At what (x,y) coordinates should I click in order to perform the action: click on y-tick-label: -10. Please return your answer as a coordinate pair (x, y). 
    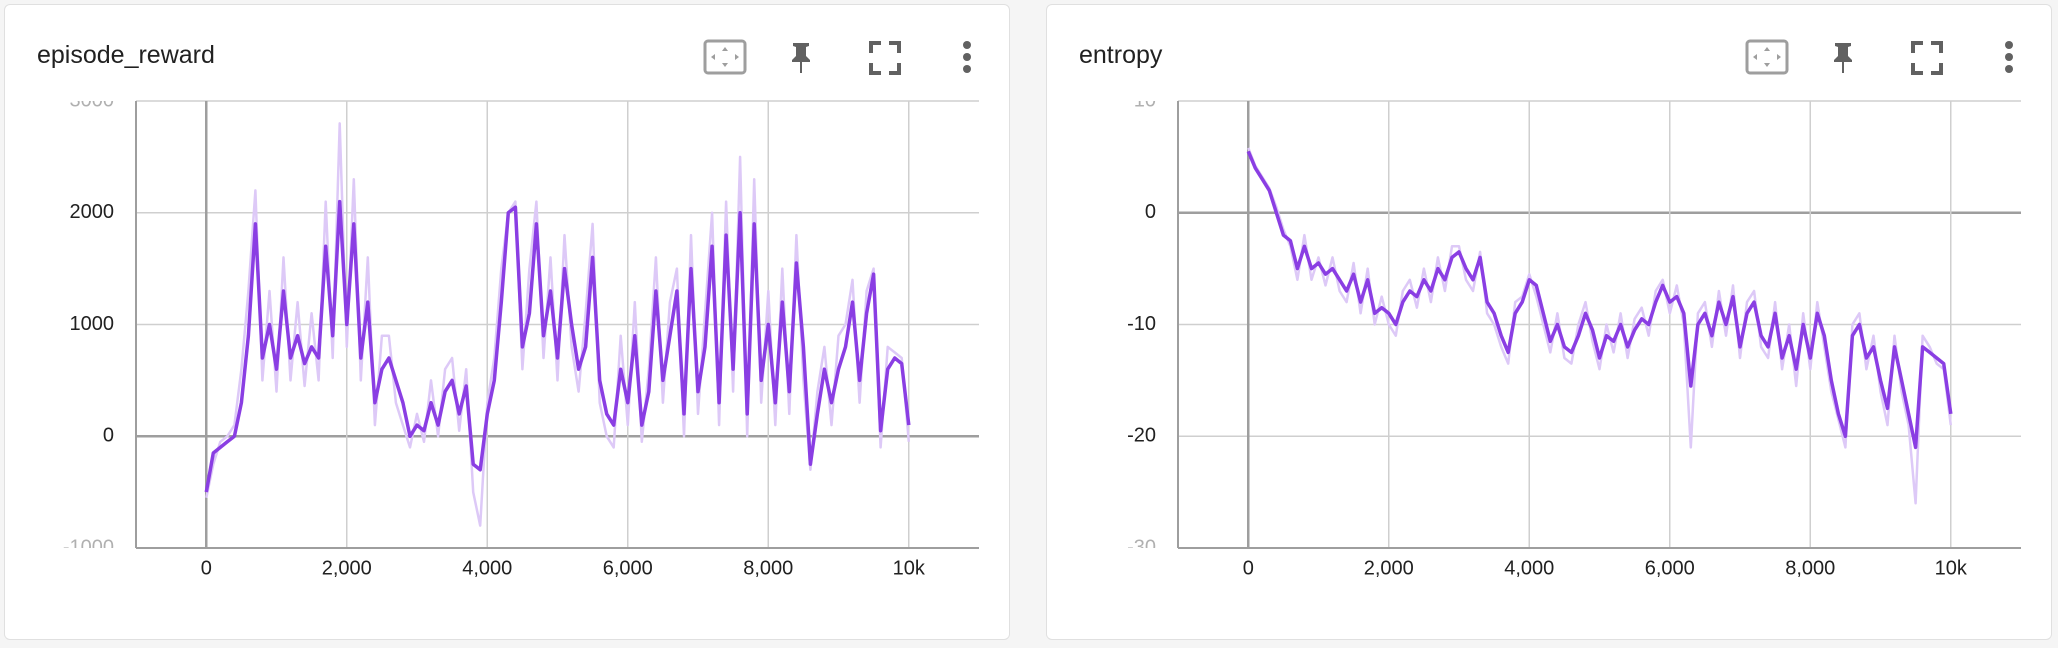
    Looking at the image, I should click on (1141, 324).